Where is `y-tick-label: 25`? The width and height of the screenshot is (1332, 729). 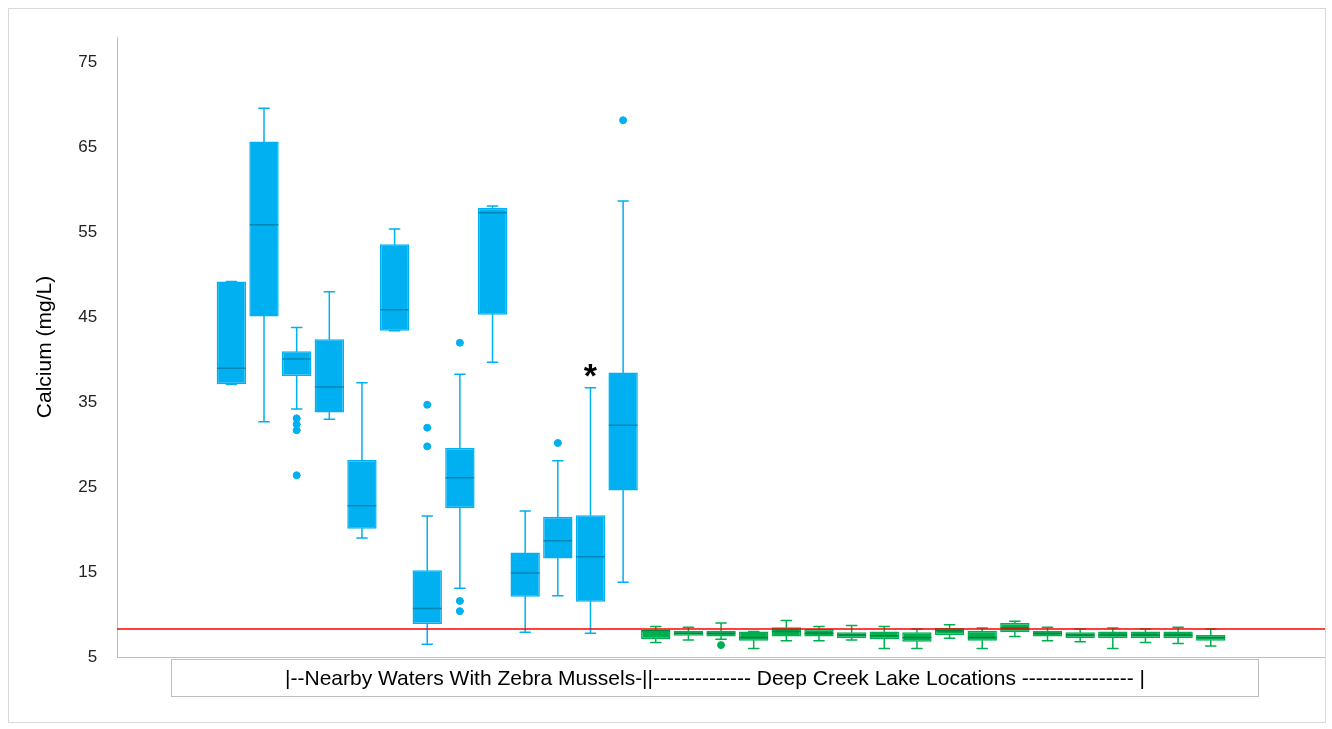
y-tick-label: 25 is located at coordinates (88, 486).